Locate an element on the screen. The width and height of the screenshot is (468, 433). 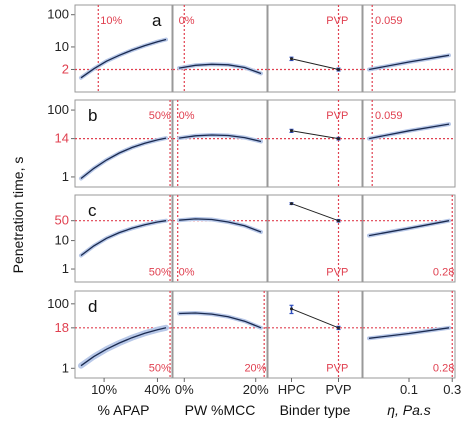
x-axis-label-2: Binder type is located at coordinates (315, 410).